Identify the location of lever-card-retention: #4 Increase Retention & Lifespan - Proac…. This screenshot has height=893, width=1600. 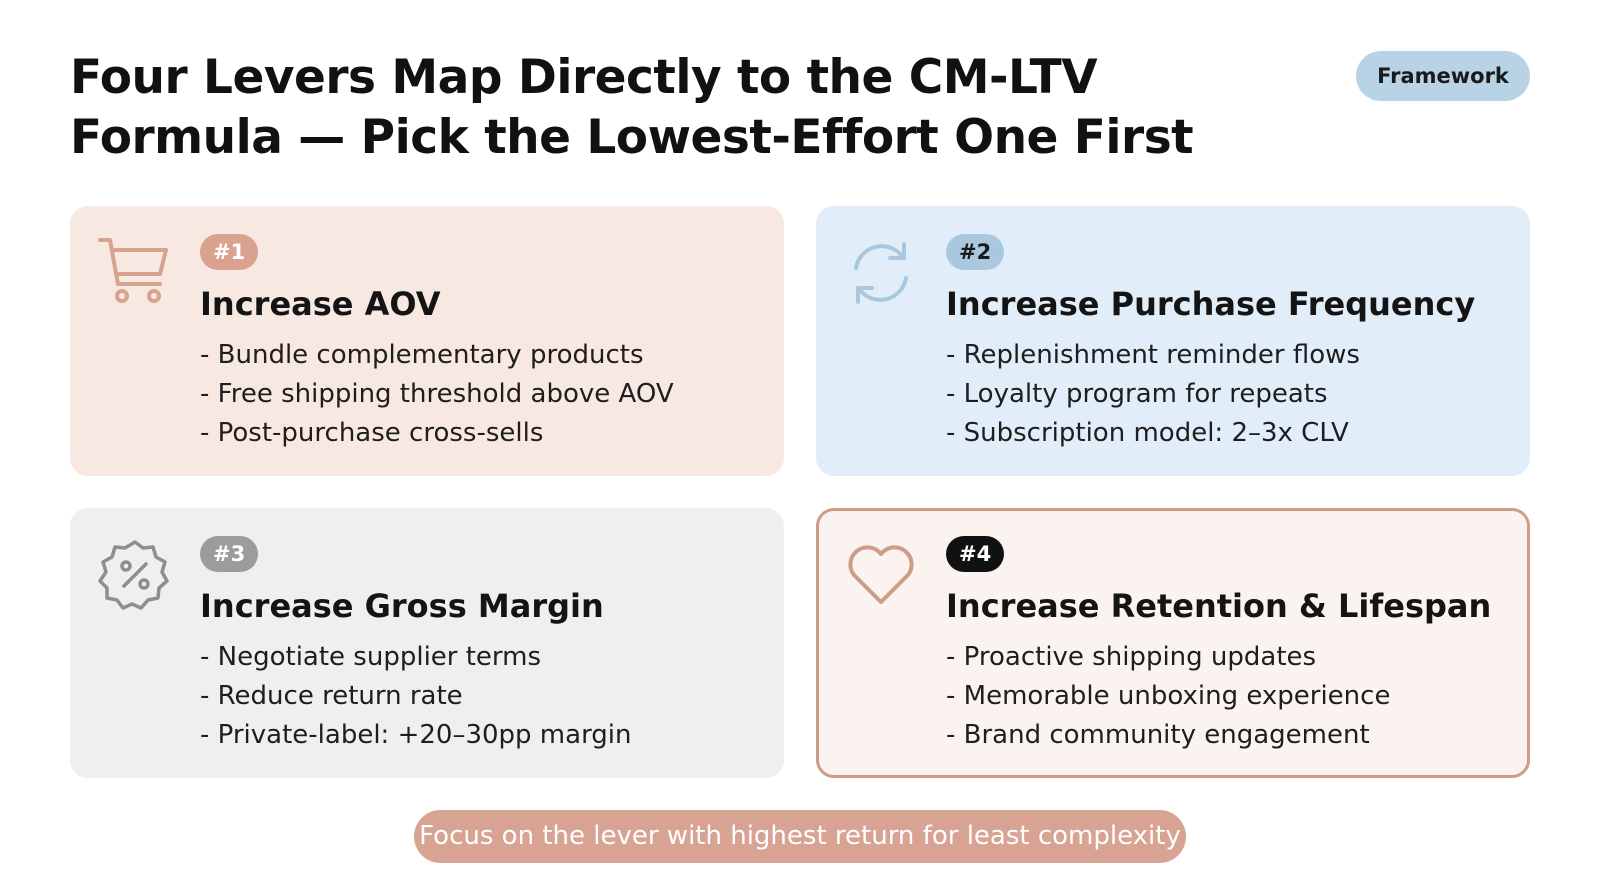
(1173, 643).